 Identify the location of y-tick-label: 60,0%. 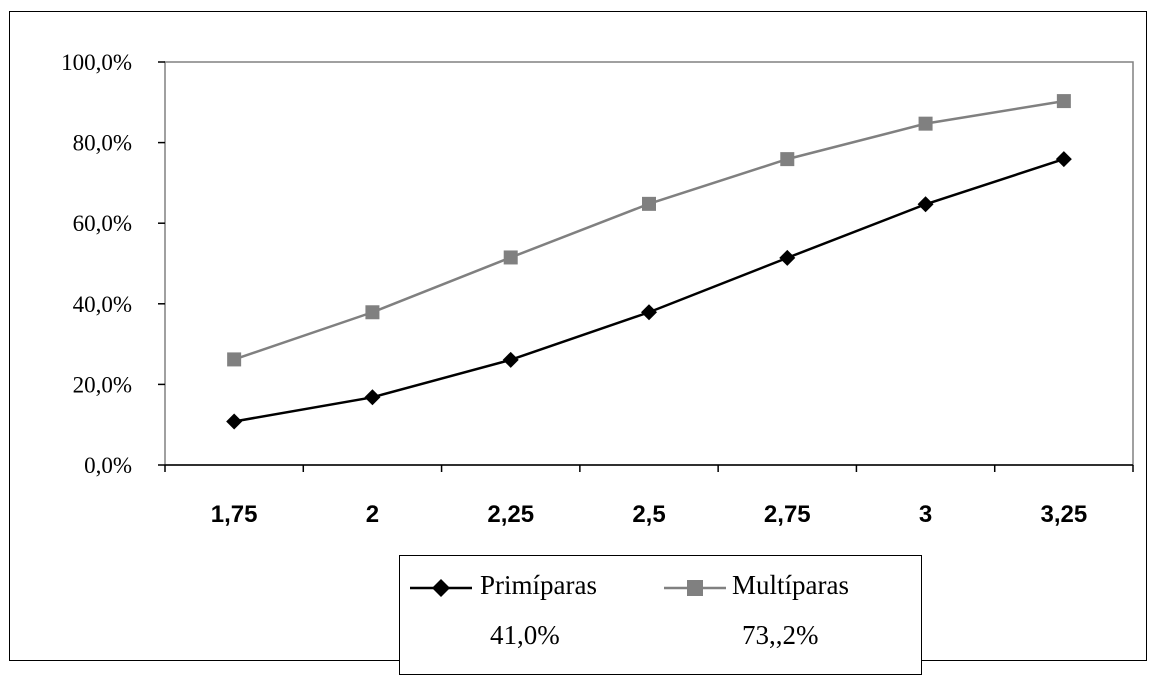
(102, 223).